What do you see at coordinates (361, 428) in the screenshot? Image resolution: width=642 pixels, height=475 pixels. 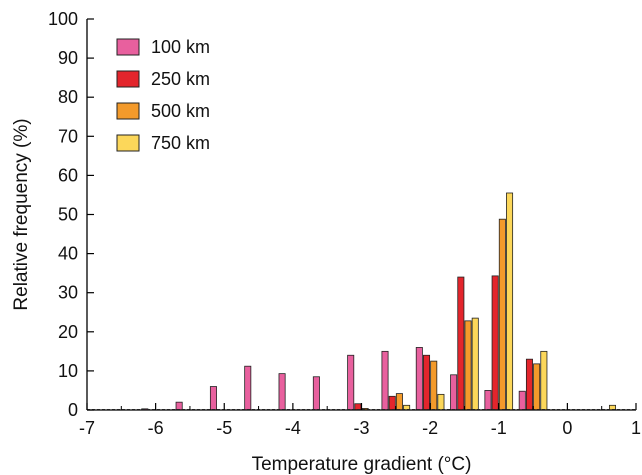 I see `x-tick-label: -3` at bounding box center [361, 428].